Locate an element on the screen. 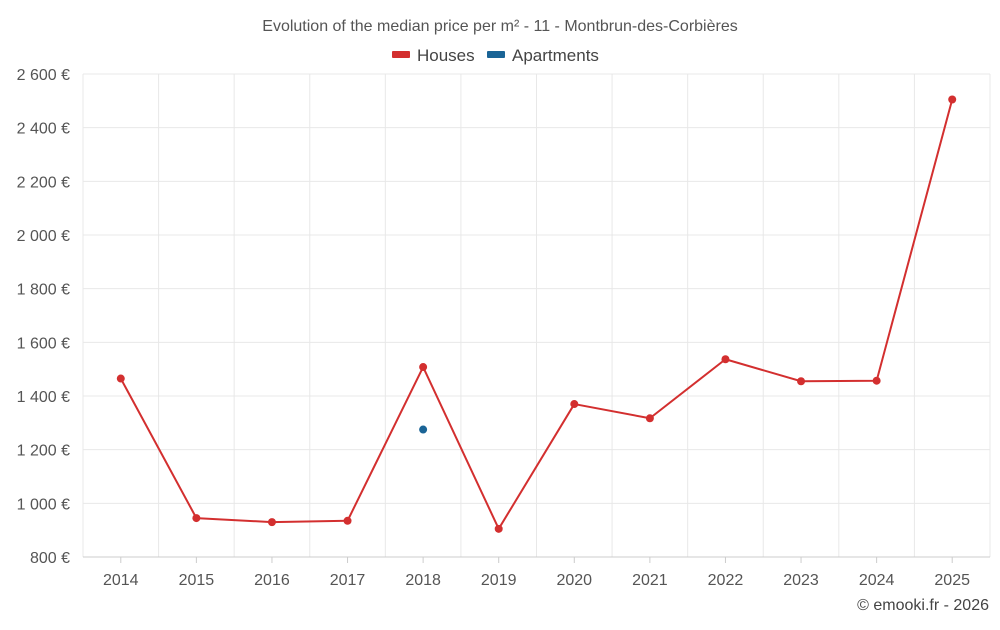 This screenshot has width=1000, height=630. data-point-houses-2016 is located at coordinates (271, 522).